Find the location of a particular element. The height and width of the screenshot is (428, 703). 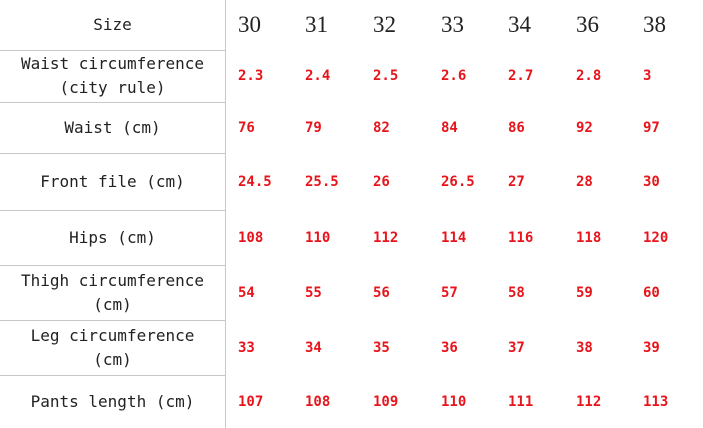

size-value: 116 is located at coordinates (521, 237).